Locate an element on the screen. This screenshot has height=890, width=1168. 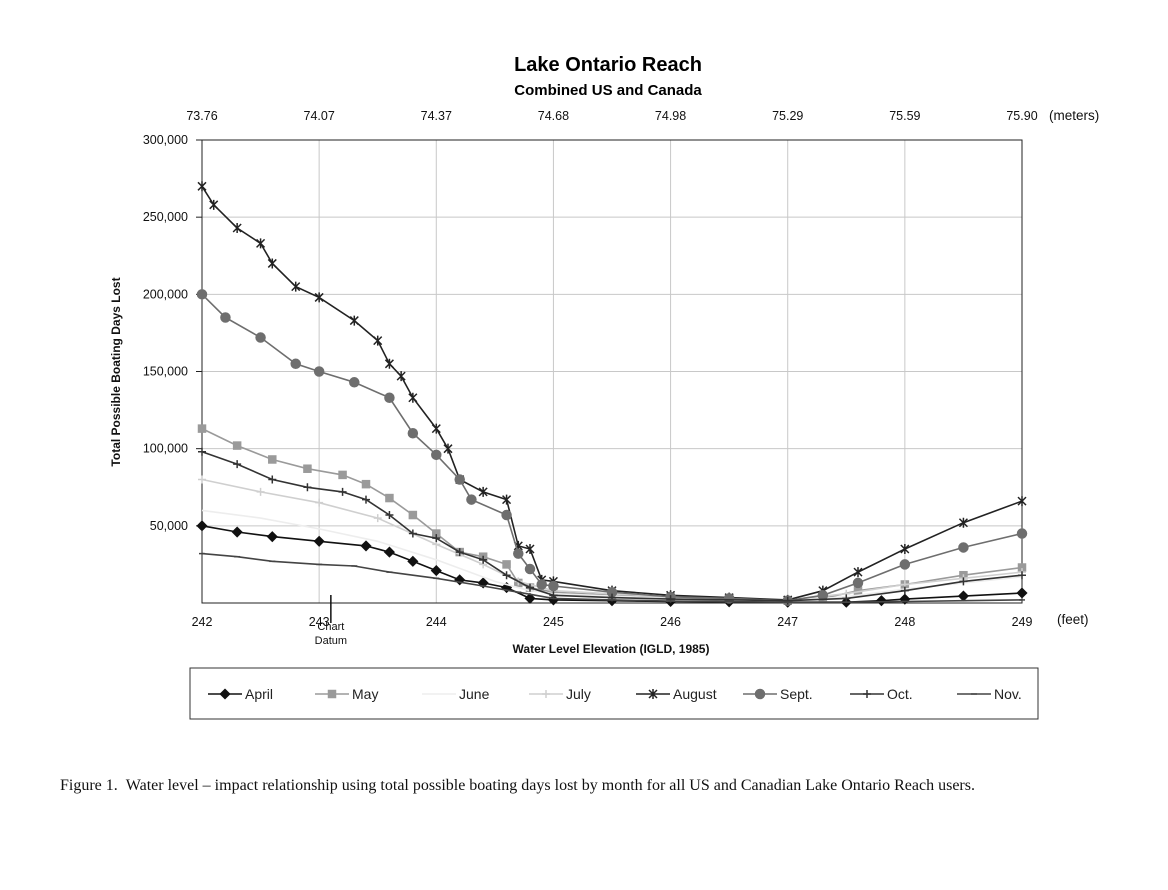
legend-item: August is located at coordinates (676, 694).